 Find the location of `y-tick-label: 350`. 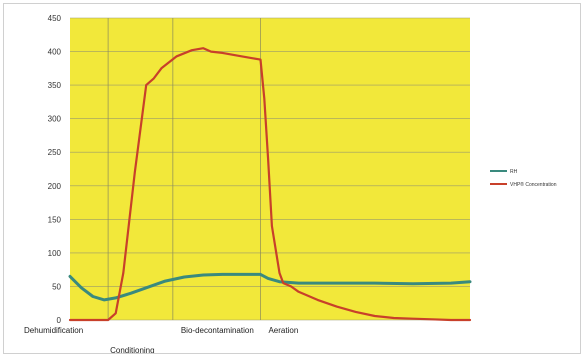

y-tick-label: 350 is located at coordinates (55, 85).